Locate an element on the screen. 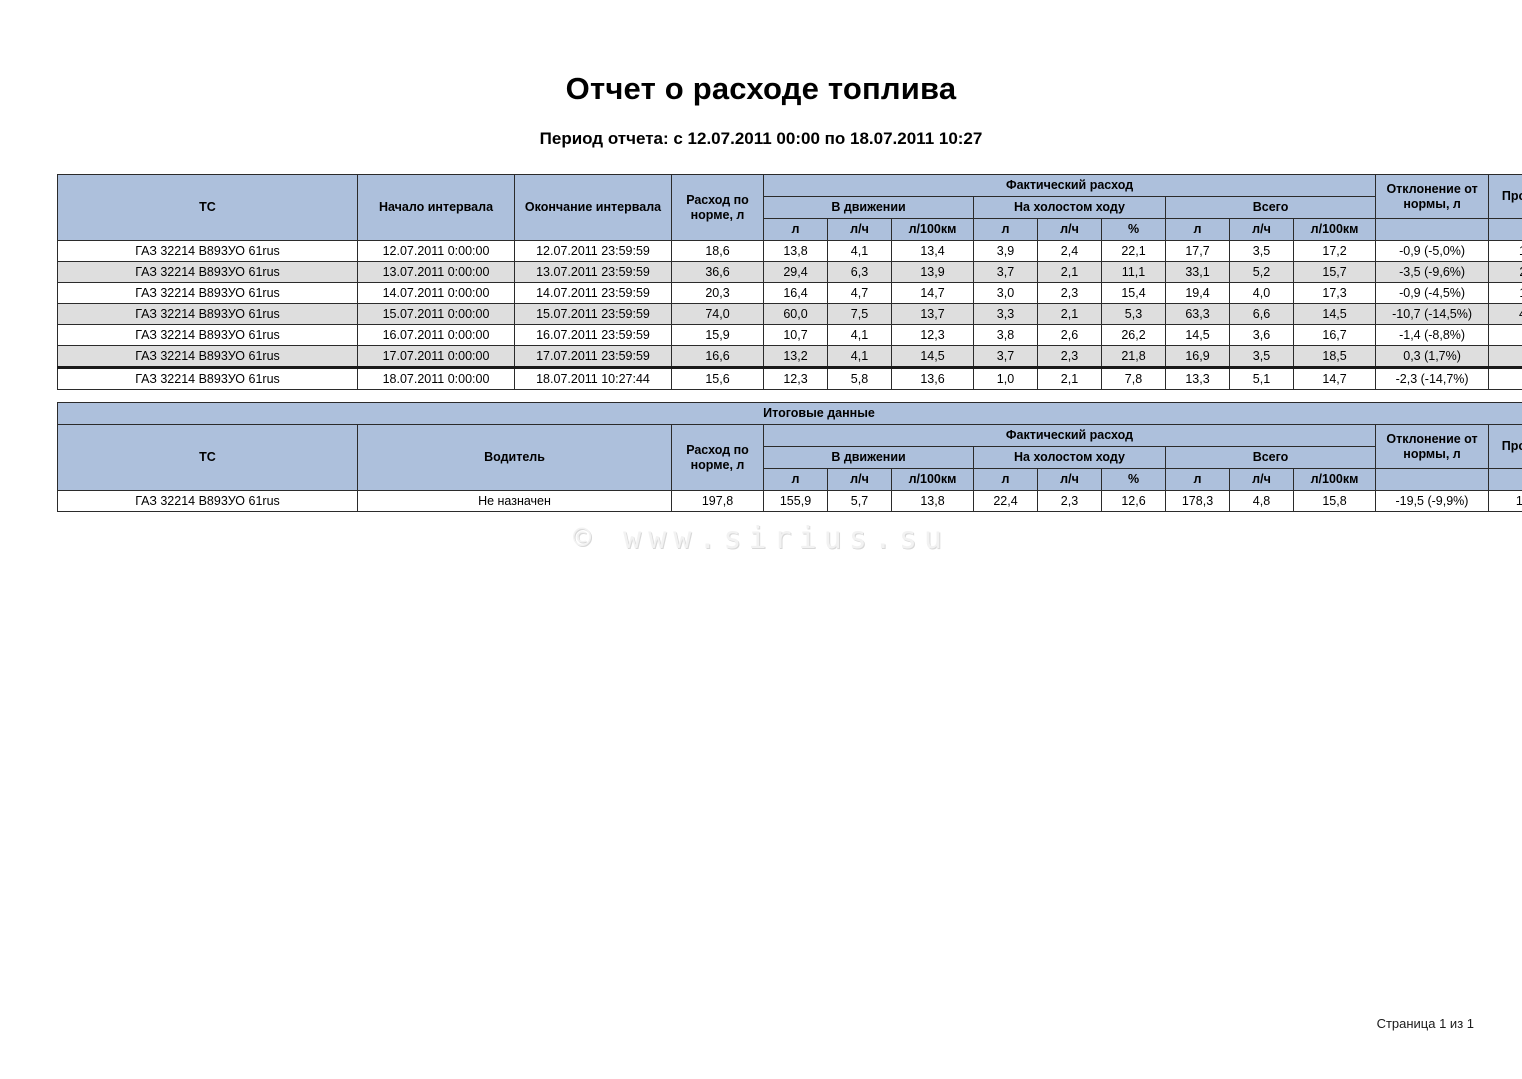 Image resolution: width=1522 pixels, height=1079 pixels. main-cell-total-l100: 16,7 is located at coordinates (1334, 335).